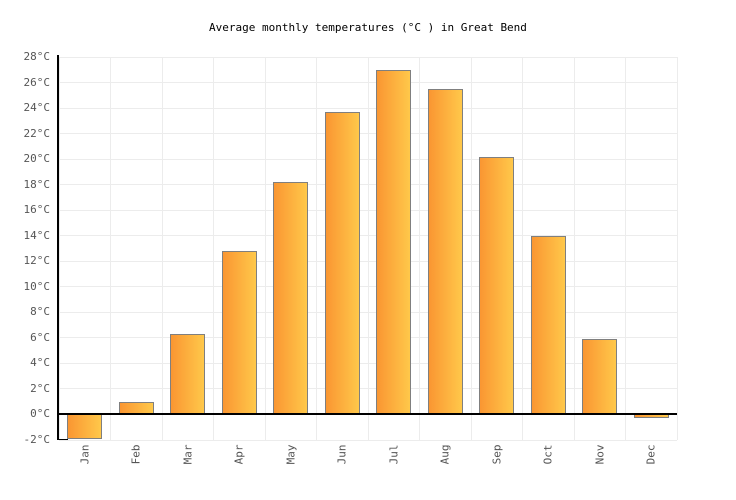 This screenshot has height=500, width=736. What do you see at coordinates (445, 251) in the screenshot?
I see `bar-aug` at bounding box center [445, 251].